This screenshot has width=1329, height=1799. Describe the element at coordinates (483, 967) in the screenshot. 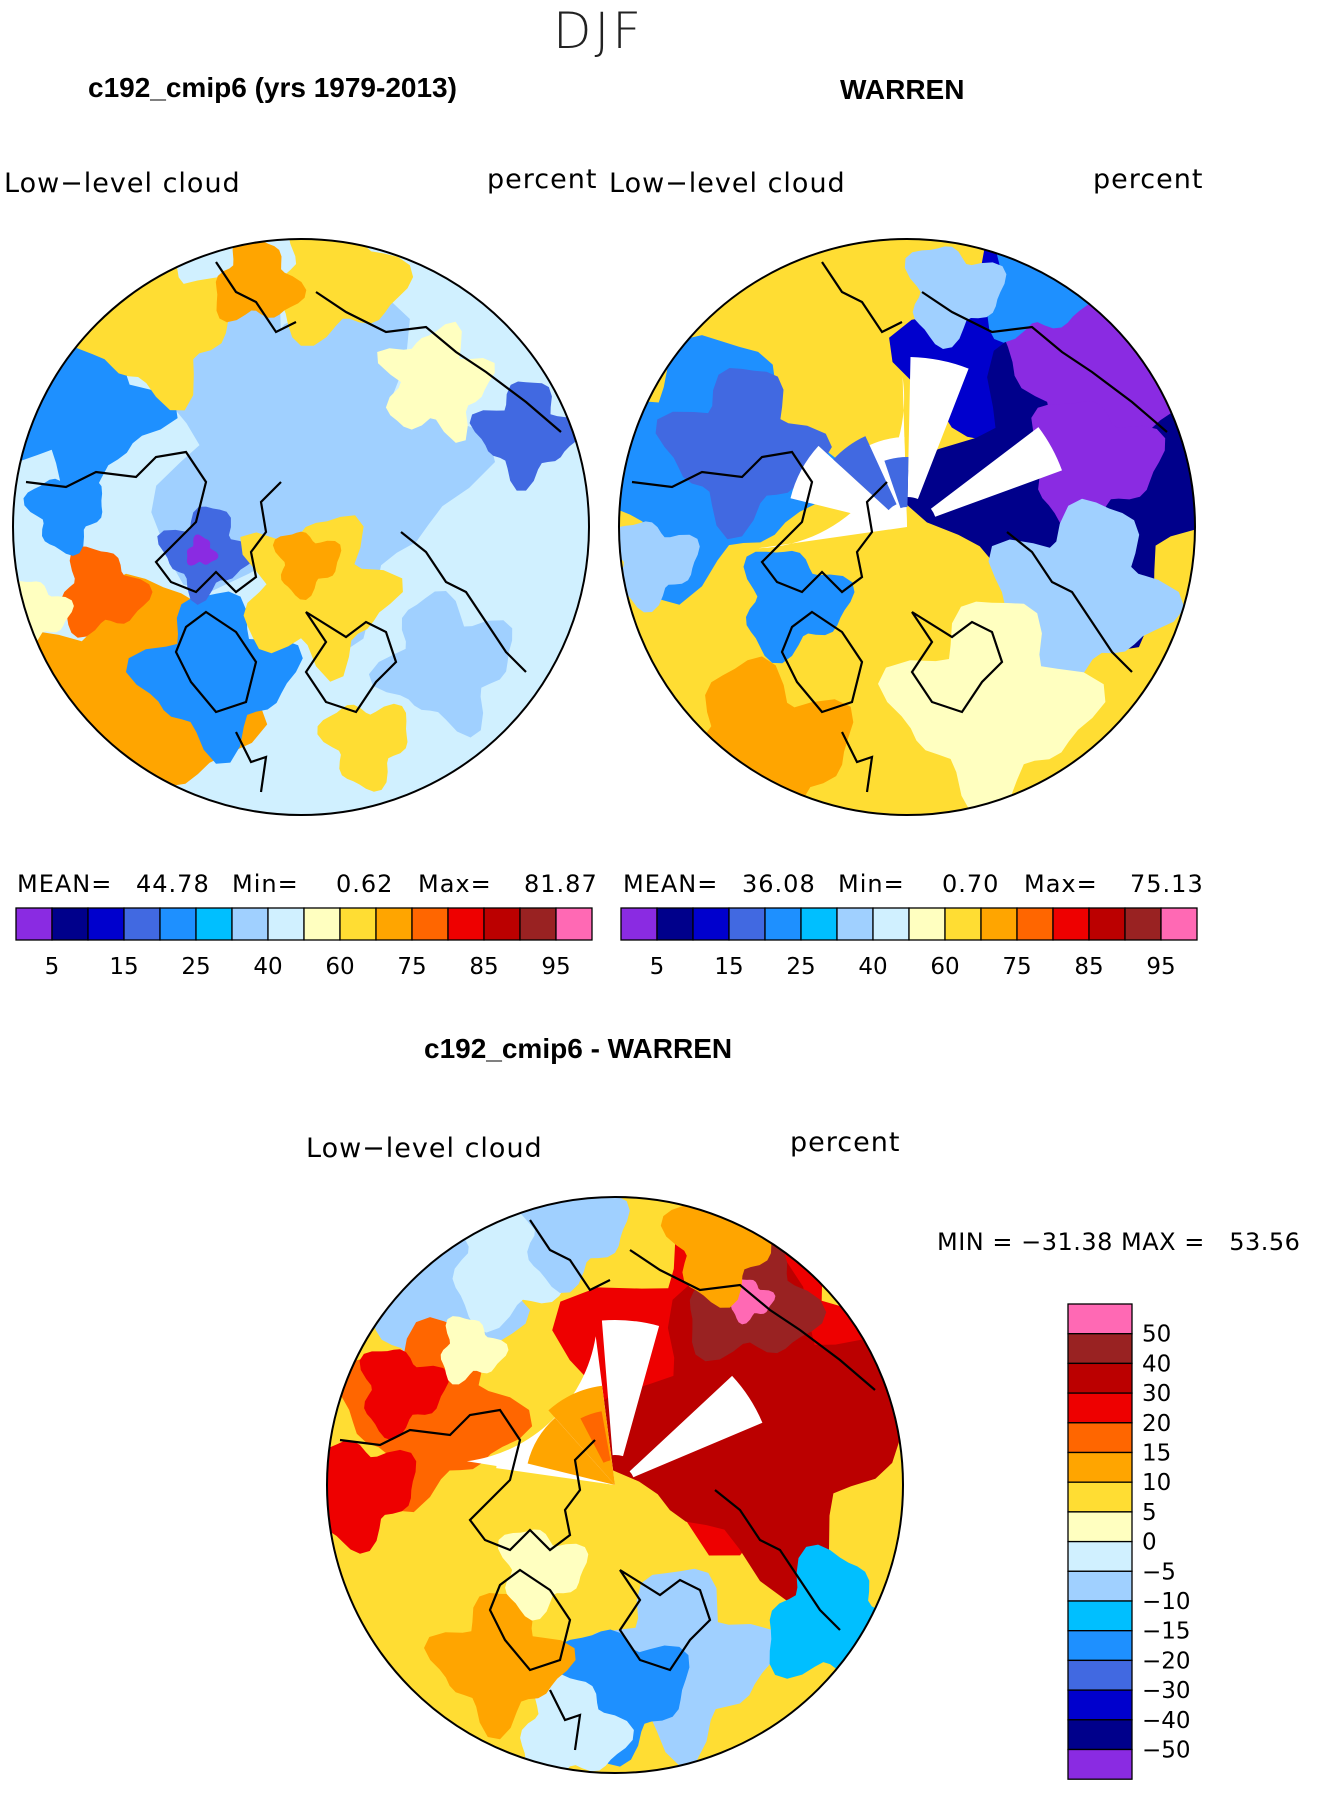

I see `colorbar-1-tick-label: 85` at that location.